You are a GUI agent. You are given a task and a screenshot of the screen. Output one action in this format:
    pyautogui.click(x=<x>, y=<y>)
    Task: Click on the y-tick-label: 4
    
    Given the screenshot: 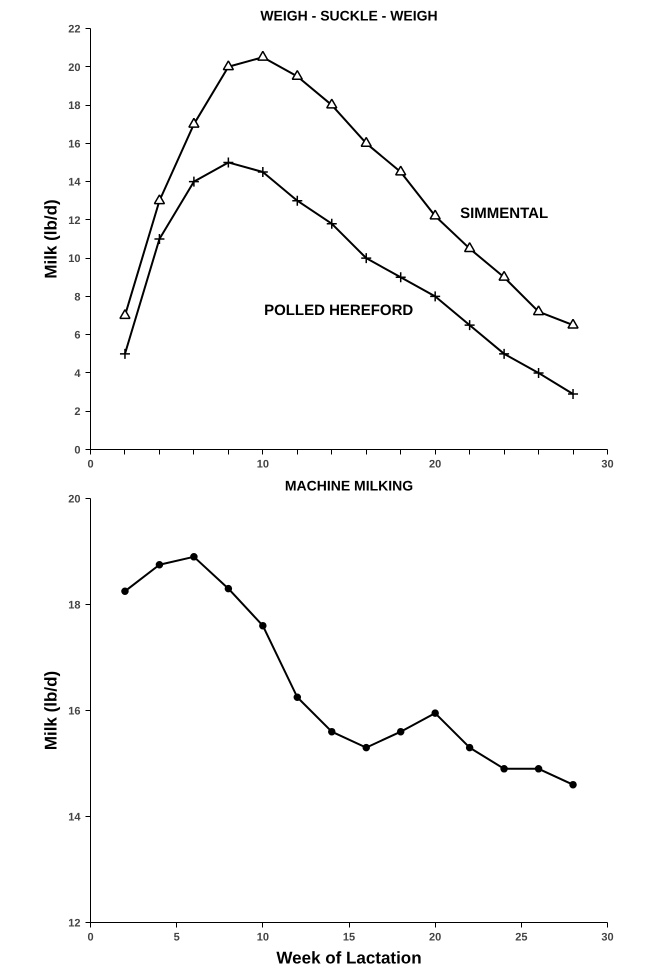 What is the action you would take?
    pyautogui.click(x=78, y=374)
    